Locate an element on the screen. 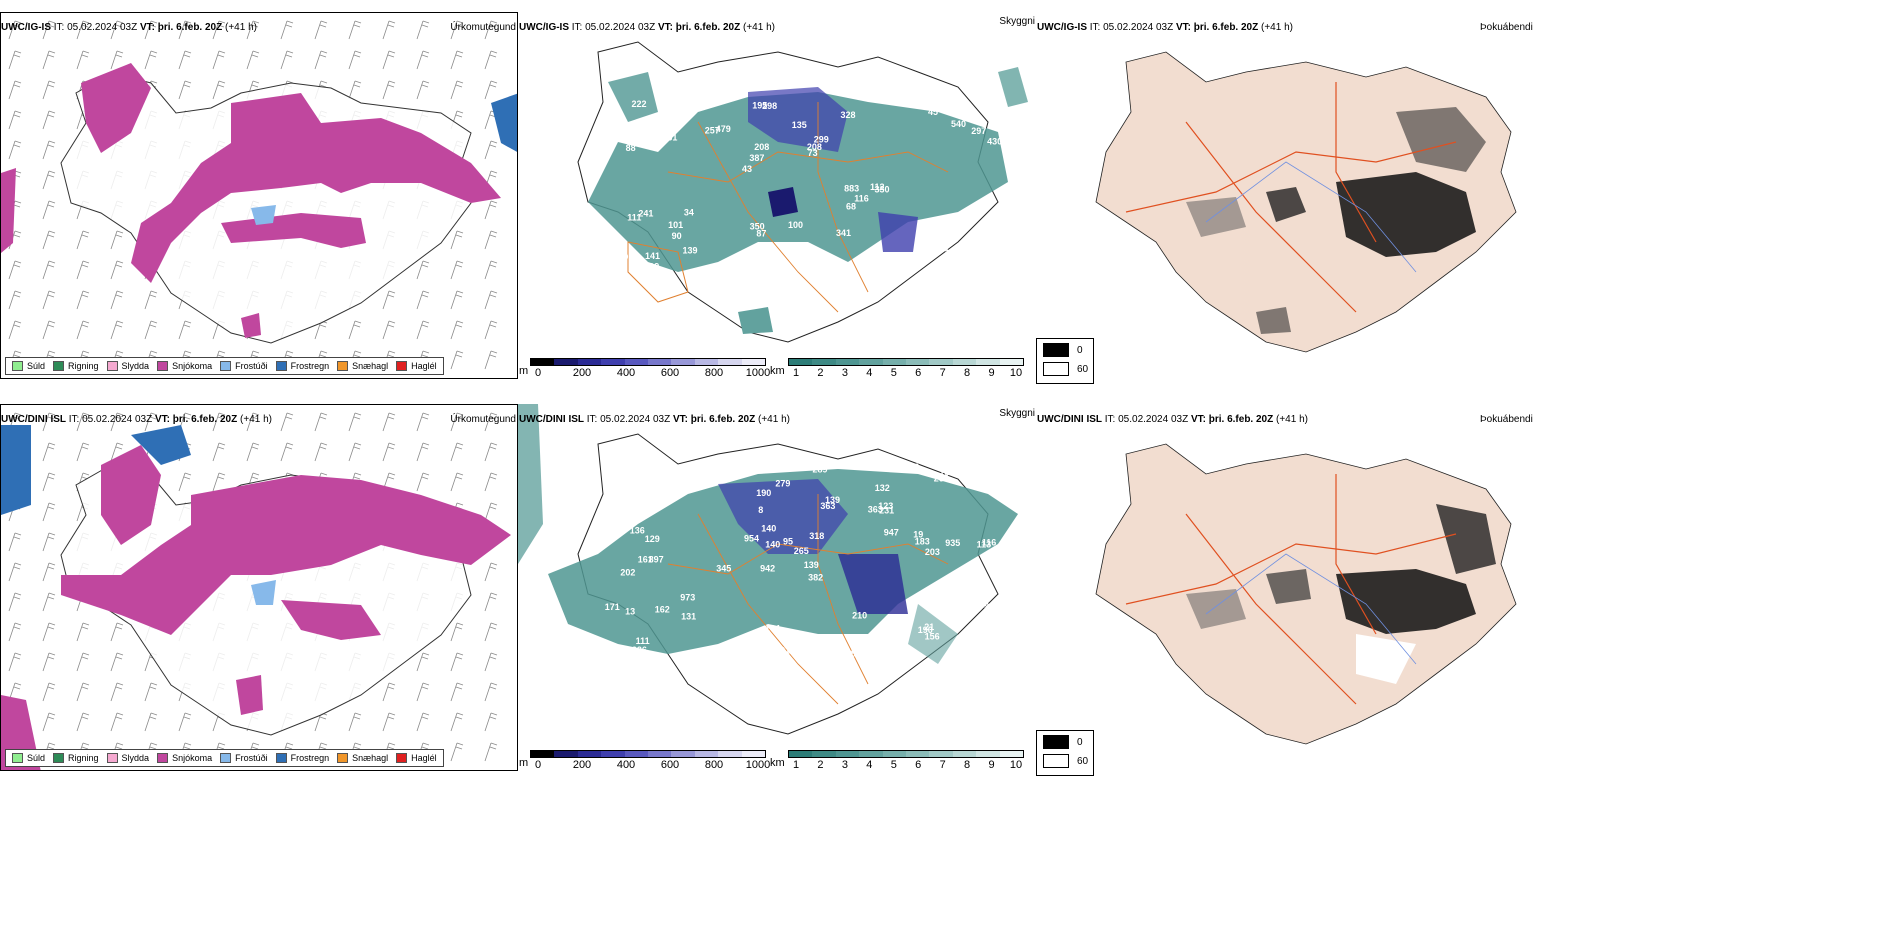  colorbar-tick-label: 400 is located at coordinates (626, 765).